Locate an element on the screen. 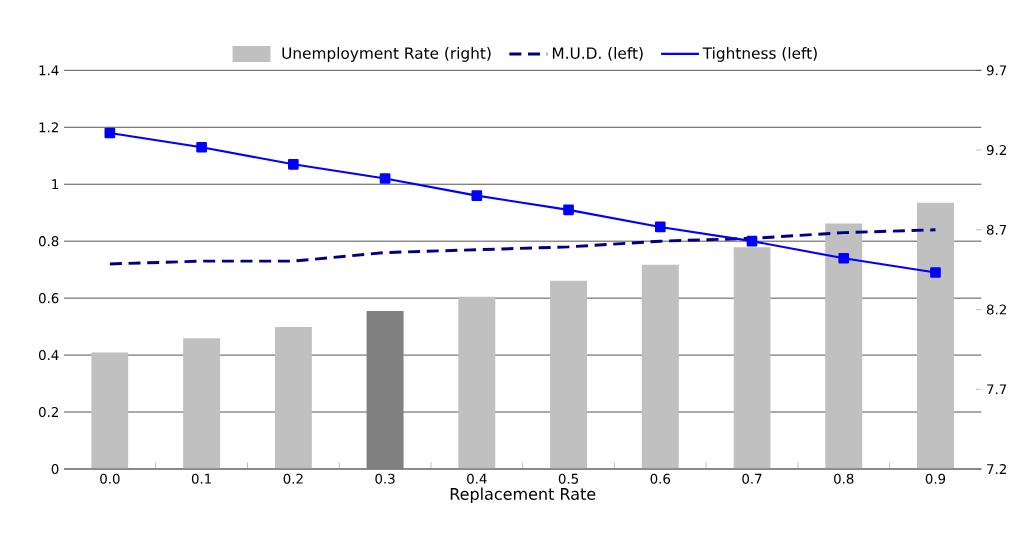 This screenshot has height=541, width=1014. legend-label: M.U.D. (left) is located at coordinates (597, 54).